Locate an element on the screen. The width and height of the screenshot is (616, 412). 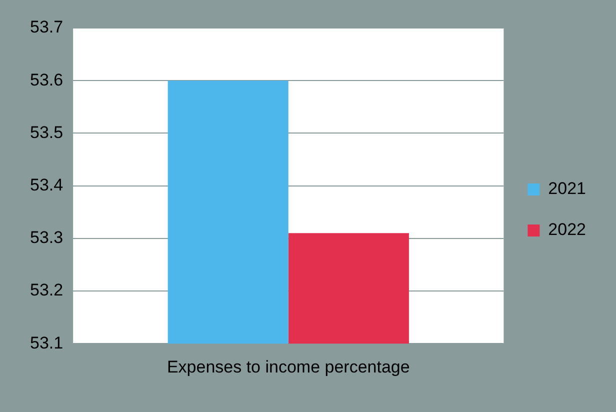
y-tick-label: 53.2 is located at coordinates (47, 290).